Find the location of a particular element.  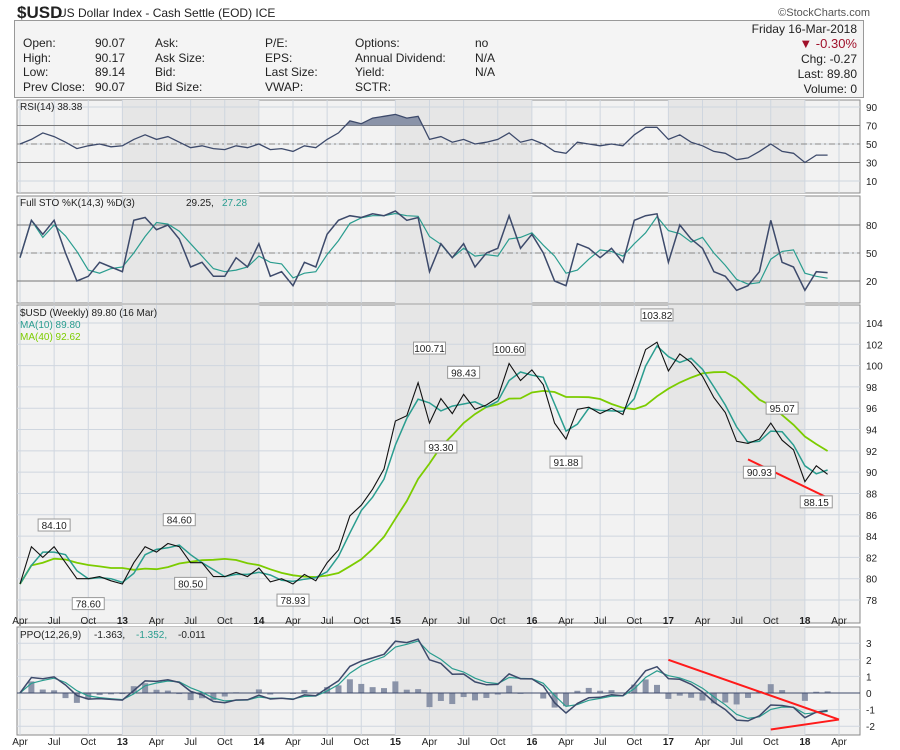

brand-logo: ©StockCharts.com is located at coordinates (824, 13).